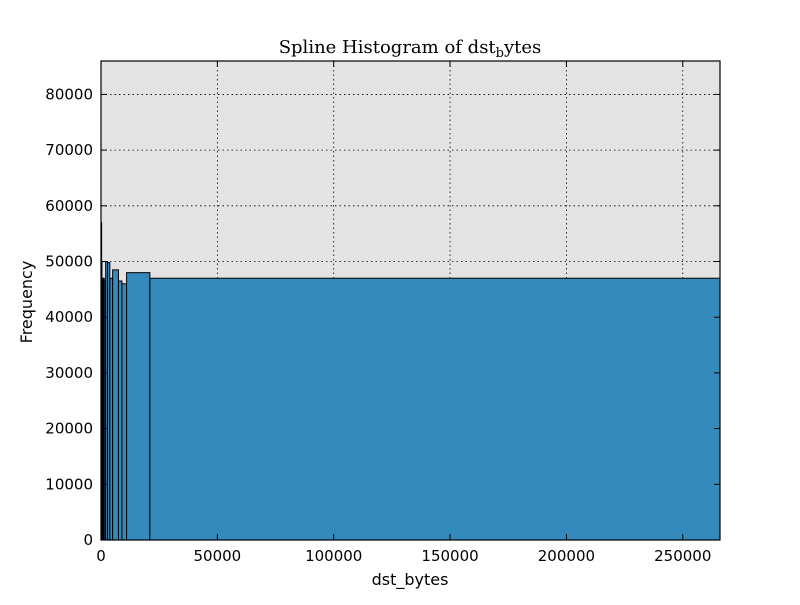 The height and width of the screenshot is (605, 800). I want to click on chart-title-subscript: b, so click(500, 53).